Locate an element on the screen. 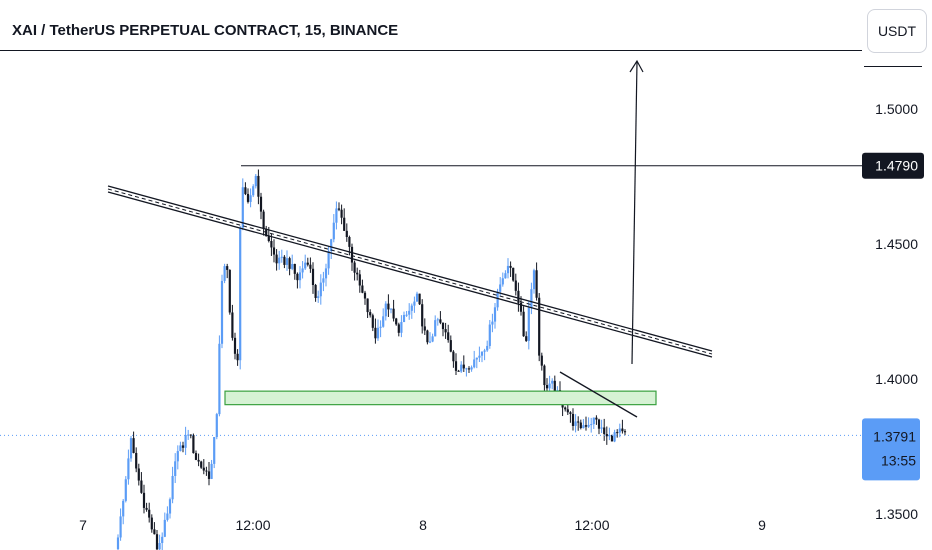 Image resolution: width=932 pixels, height=550 pixels. currency-selector: USDT is located at coordinates (897, 31).